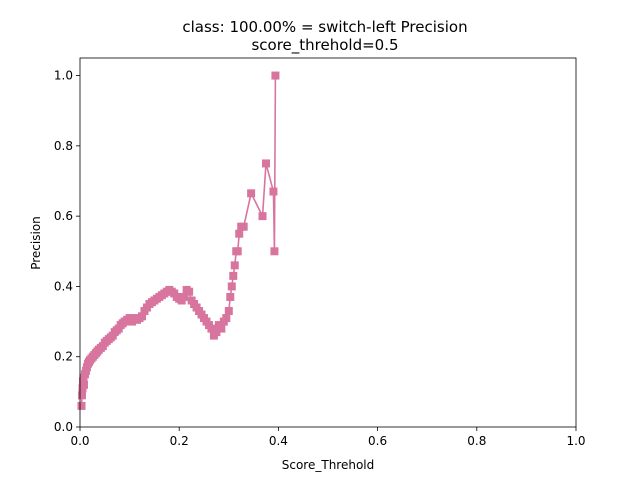 This screenshot has width=640, height=480. Describe the element at coordinates (476, 441) in the screenshot. I see `x-tick-label: 0.8` at that location.